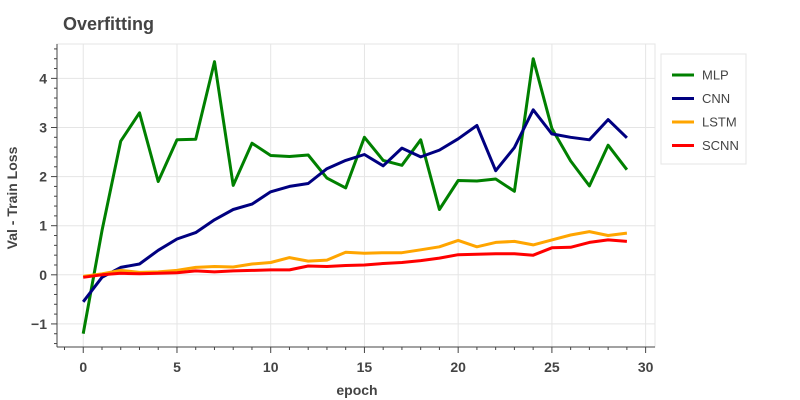 This screenshot has height=400, width=800. Describe the element at coordinates (39, 324) in the screenshot. I see `y-tick-label: −1` at that location.